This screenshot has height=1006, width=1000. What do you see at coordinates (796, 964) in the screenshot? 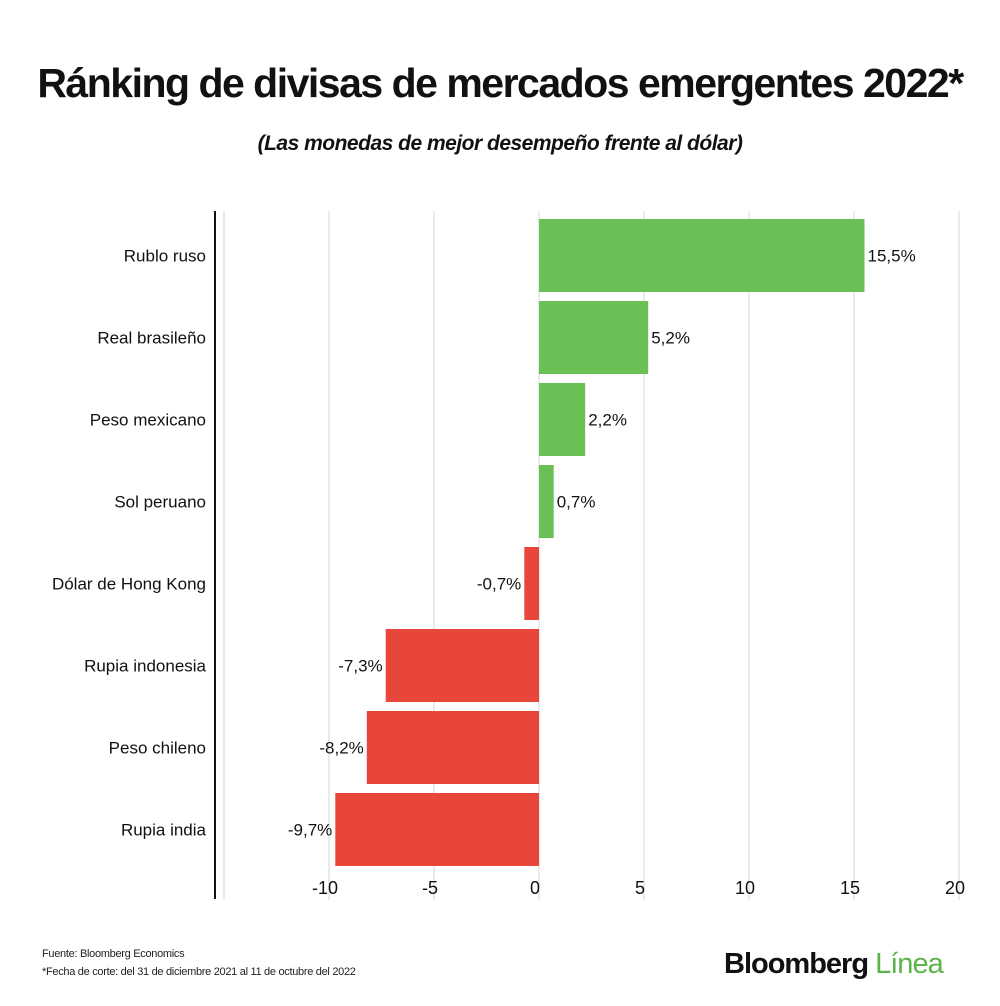
I see `logo-text-bloomberg: Bloomberg` at bounding box center [796, 964].